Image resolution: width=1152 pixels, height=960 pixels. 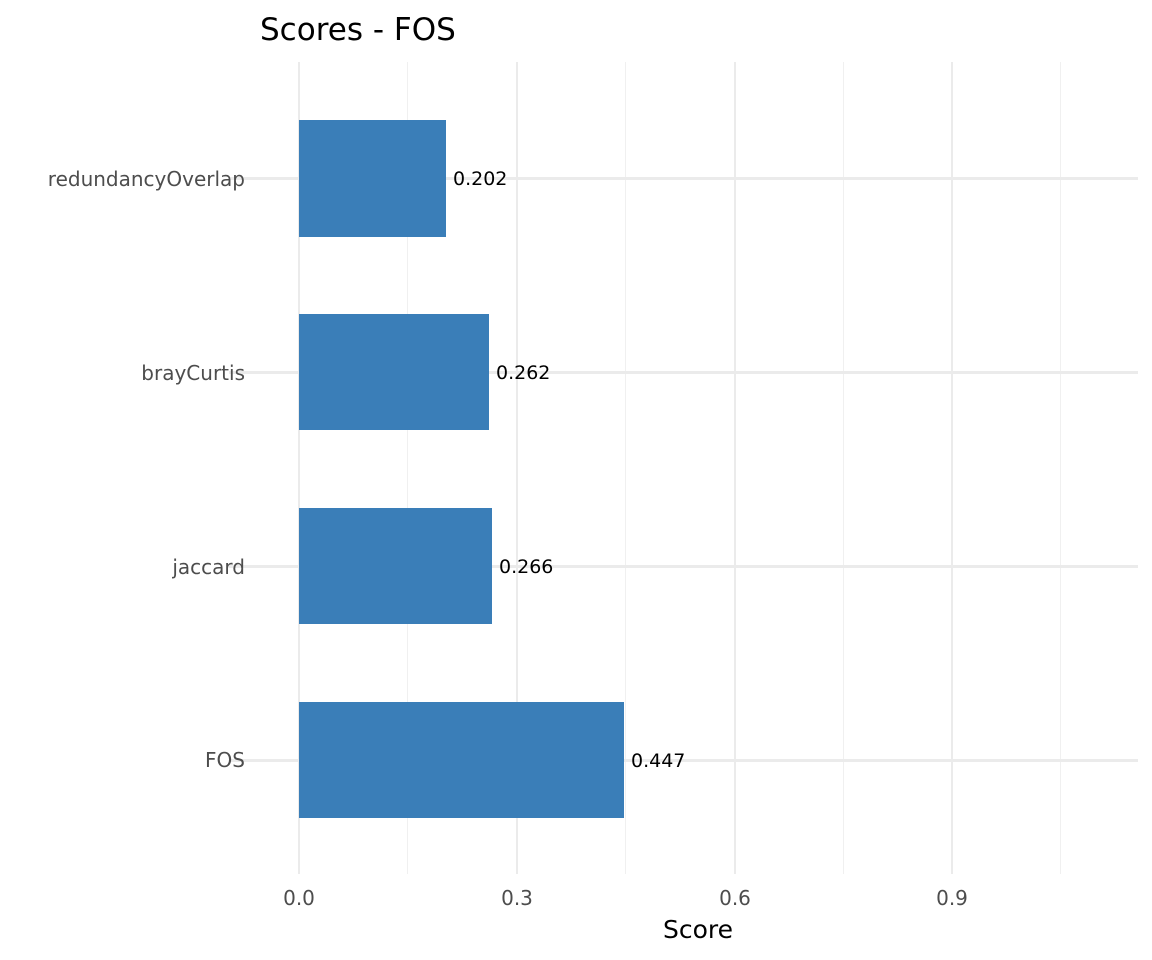 I want to click on x-tick-0.0: 0.0, so click(x=299, y=898).